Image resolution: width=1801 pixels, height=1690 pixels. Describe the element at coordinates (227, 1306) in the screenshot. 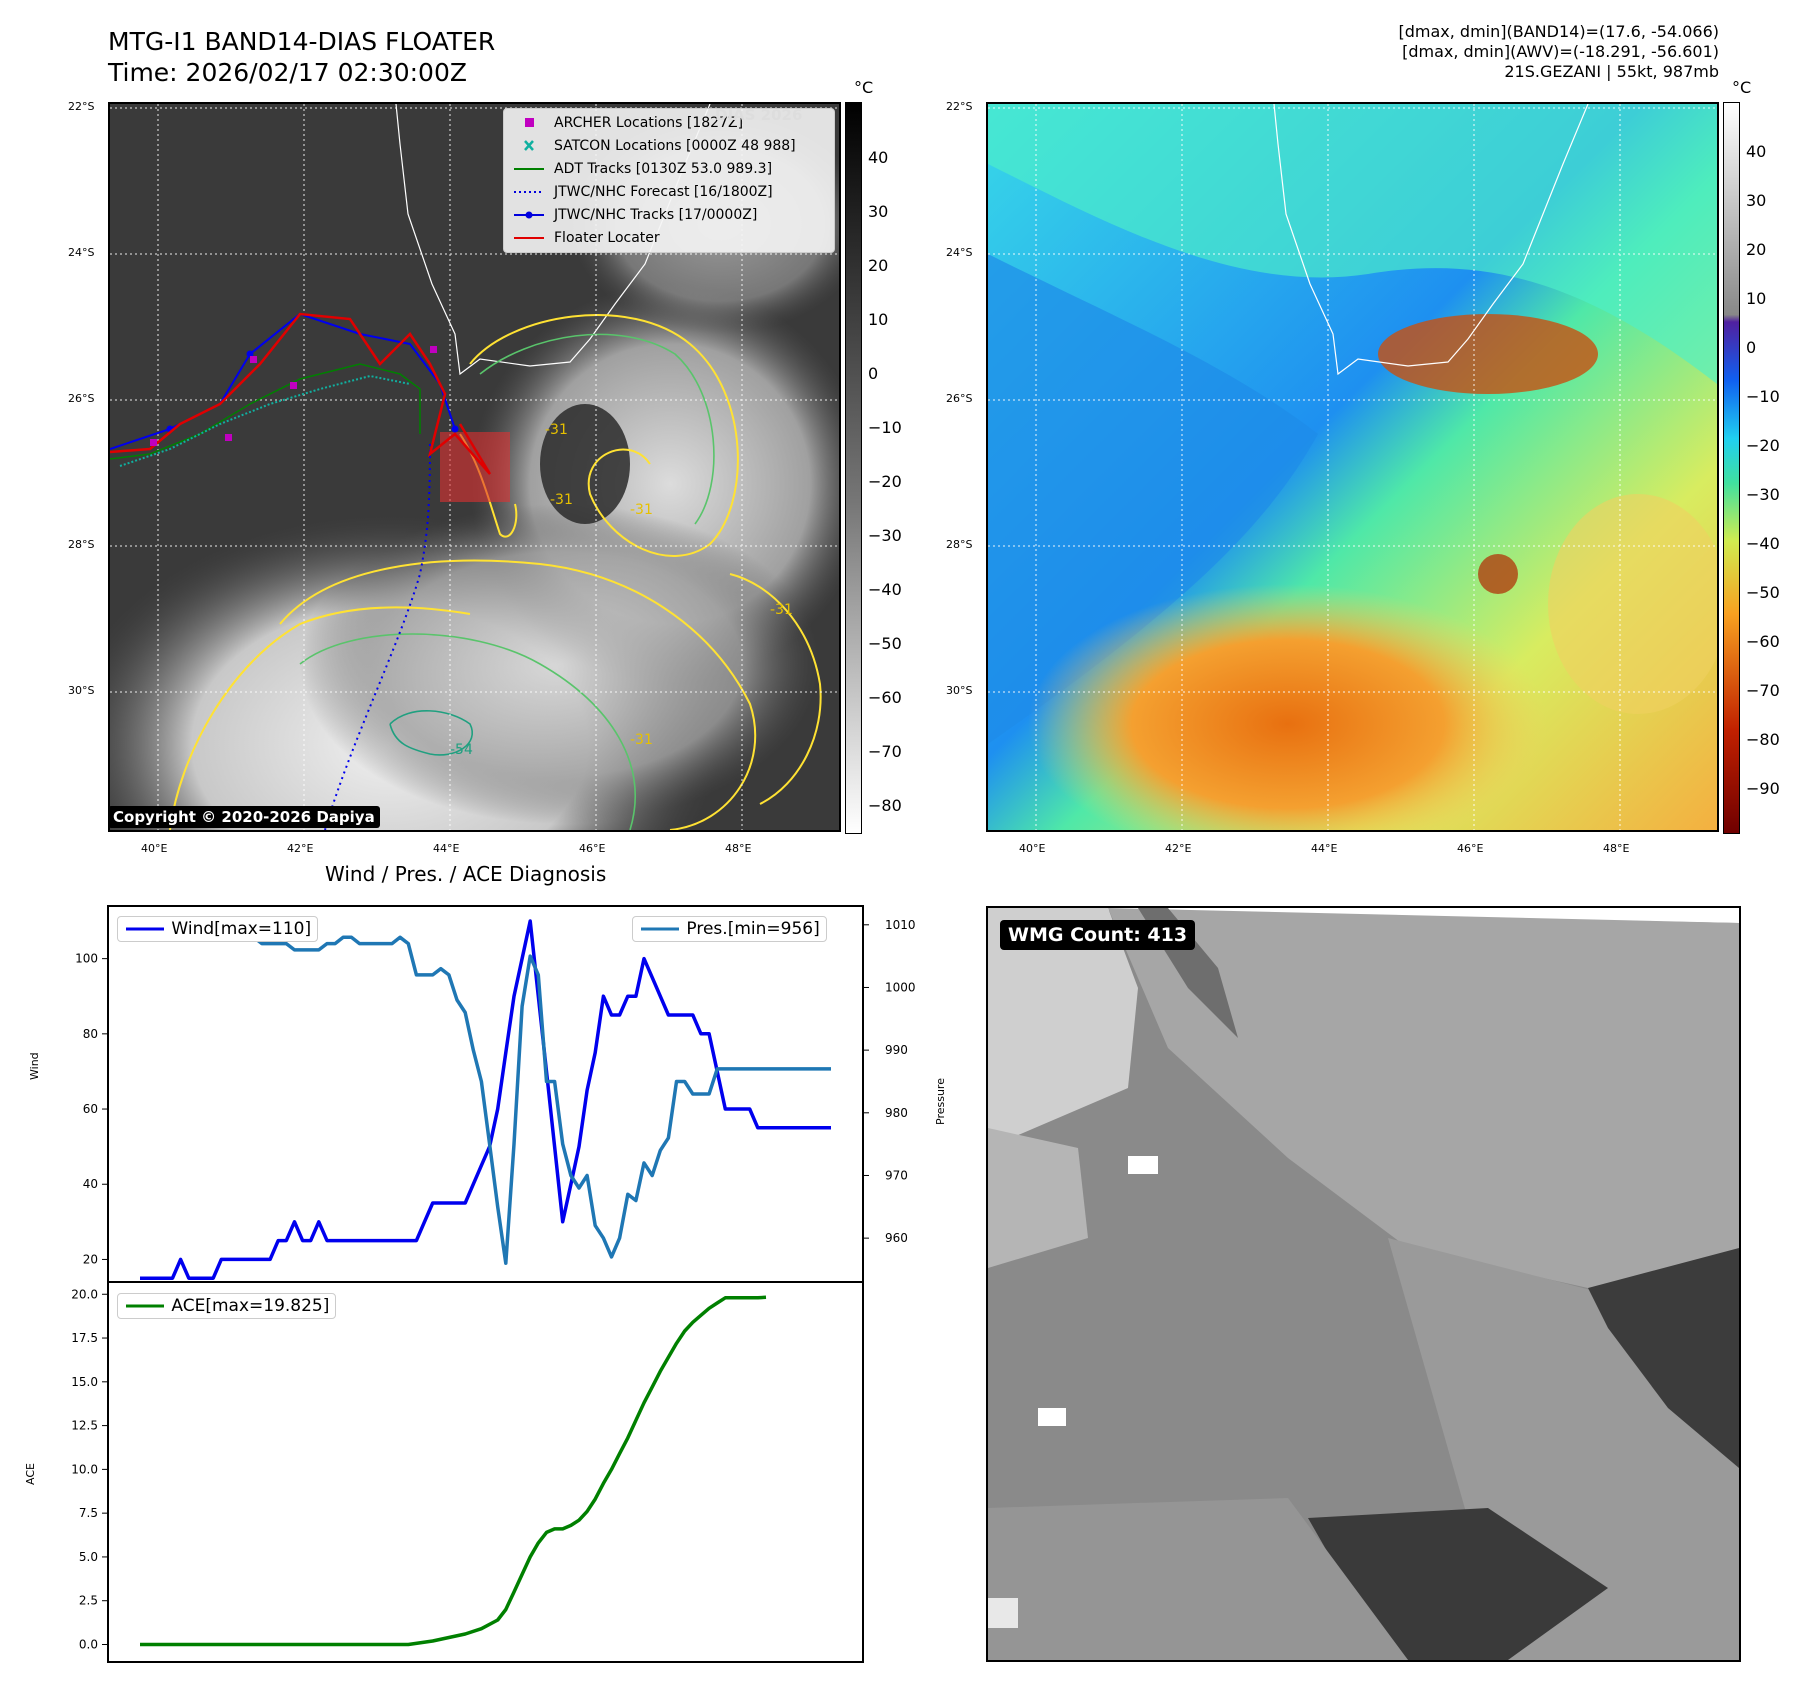

I see `ace-legend: ACE[max=19.825]` at that location.